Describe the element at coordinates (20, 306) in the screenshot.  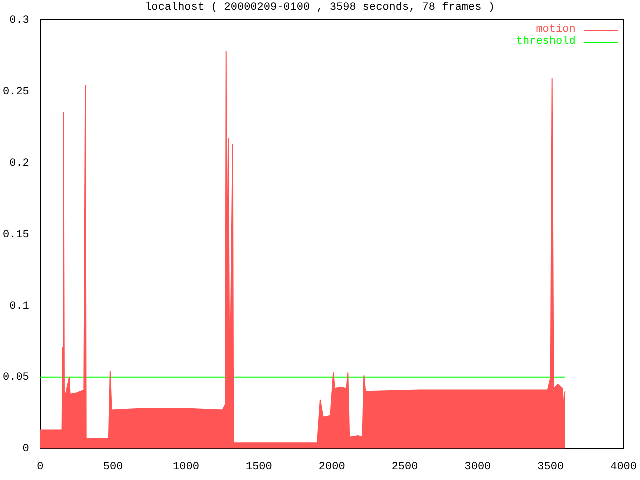
I see `y-tick-label: 0.1` at that location.